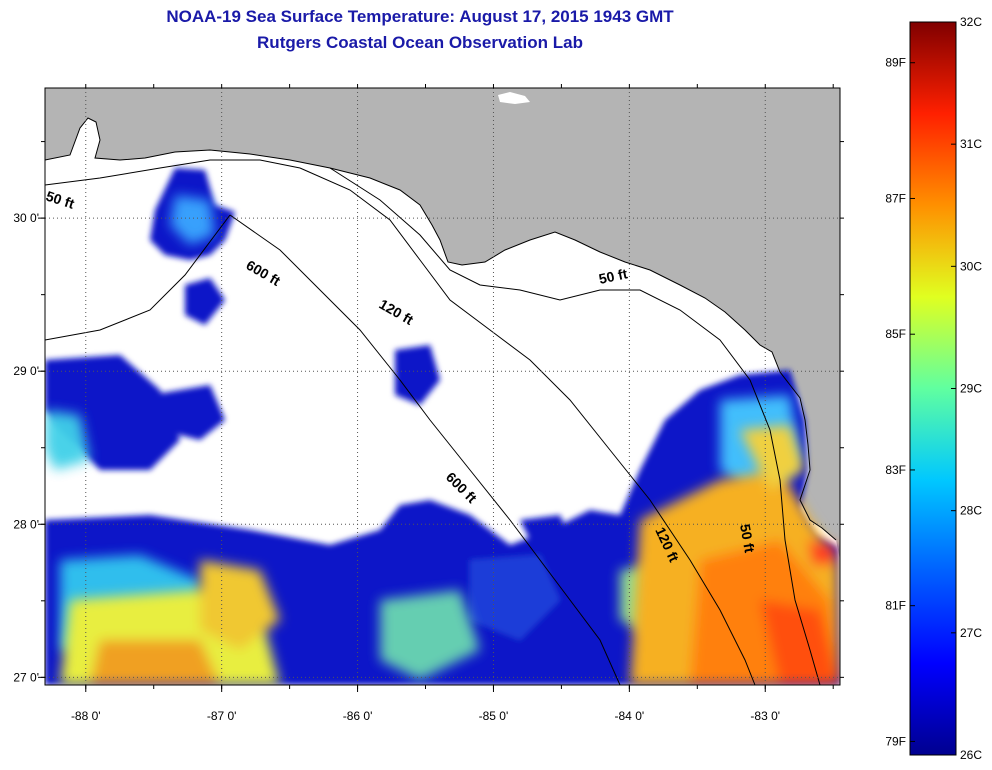  Describe the element at coordinates (26, 524) in the screenshot. I see `lat-tick-label: 28 0'` at that location.